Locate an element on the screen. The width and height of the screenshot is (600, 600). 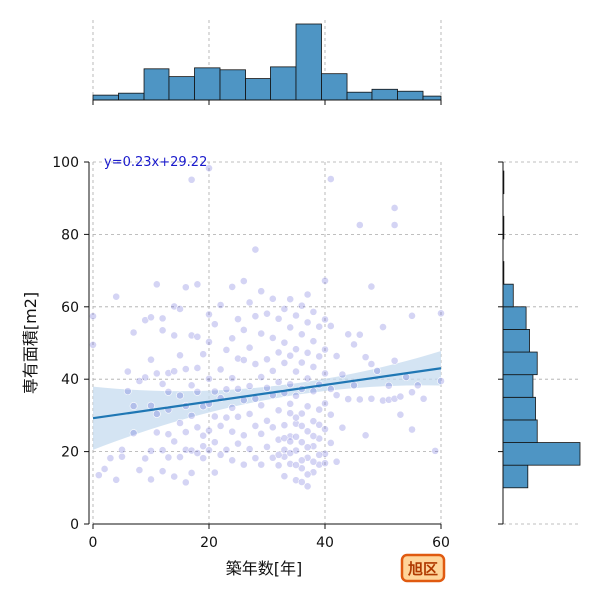
y-tick-label: 0 is located at coordinates (74, 525).